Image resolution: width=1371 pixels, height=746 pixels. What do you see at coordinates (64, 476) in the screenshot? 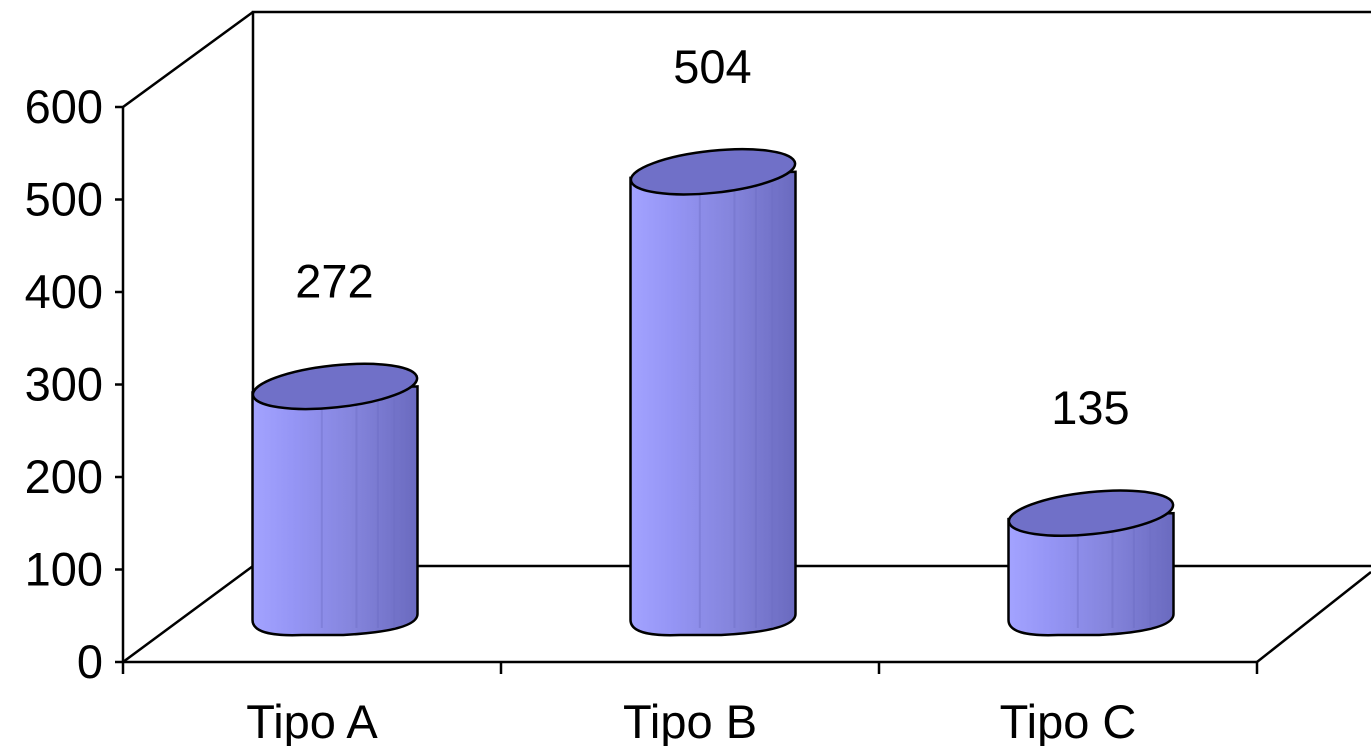
I see `y-tick-label: 200` at bounding box center [64, 476].